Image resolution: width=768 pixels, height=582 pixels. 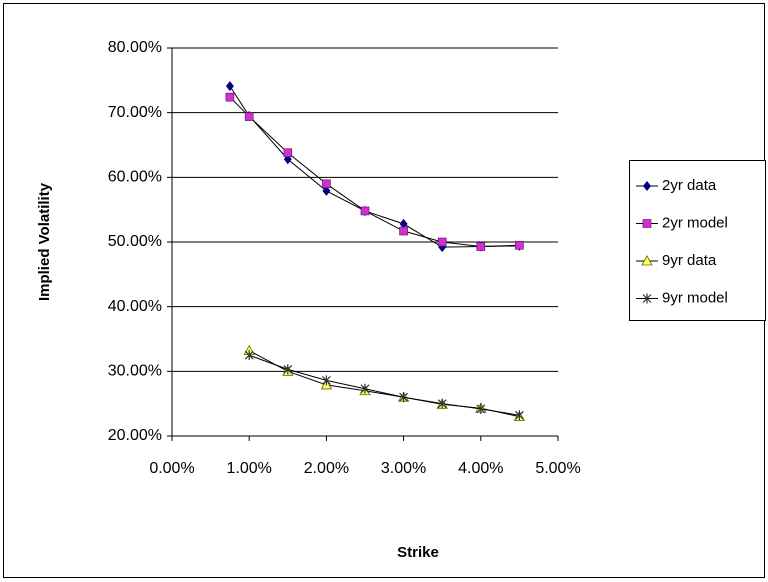 I want to click on x-tick-label: 0.00%, so click(x=171, y=468).